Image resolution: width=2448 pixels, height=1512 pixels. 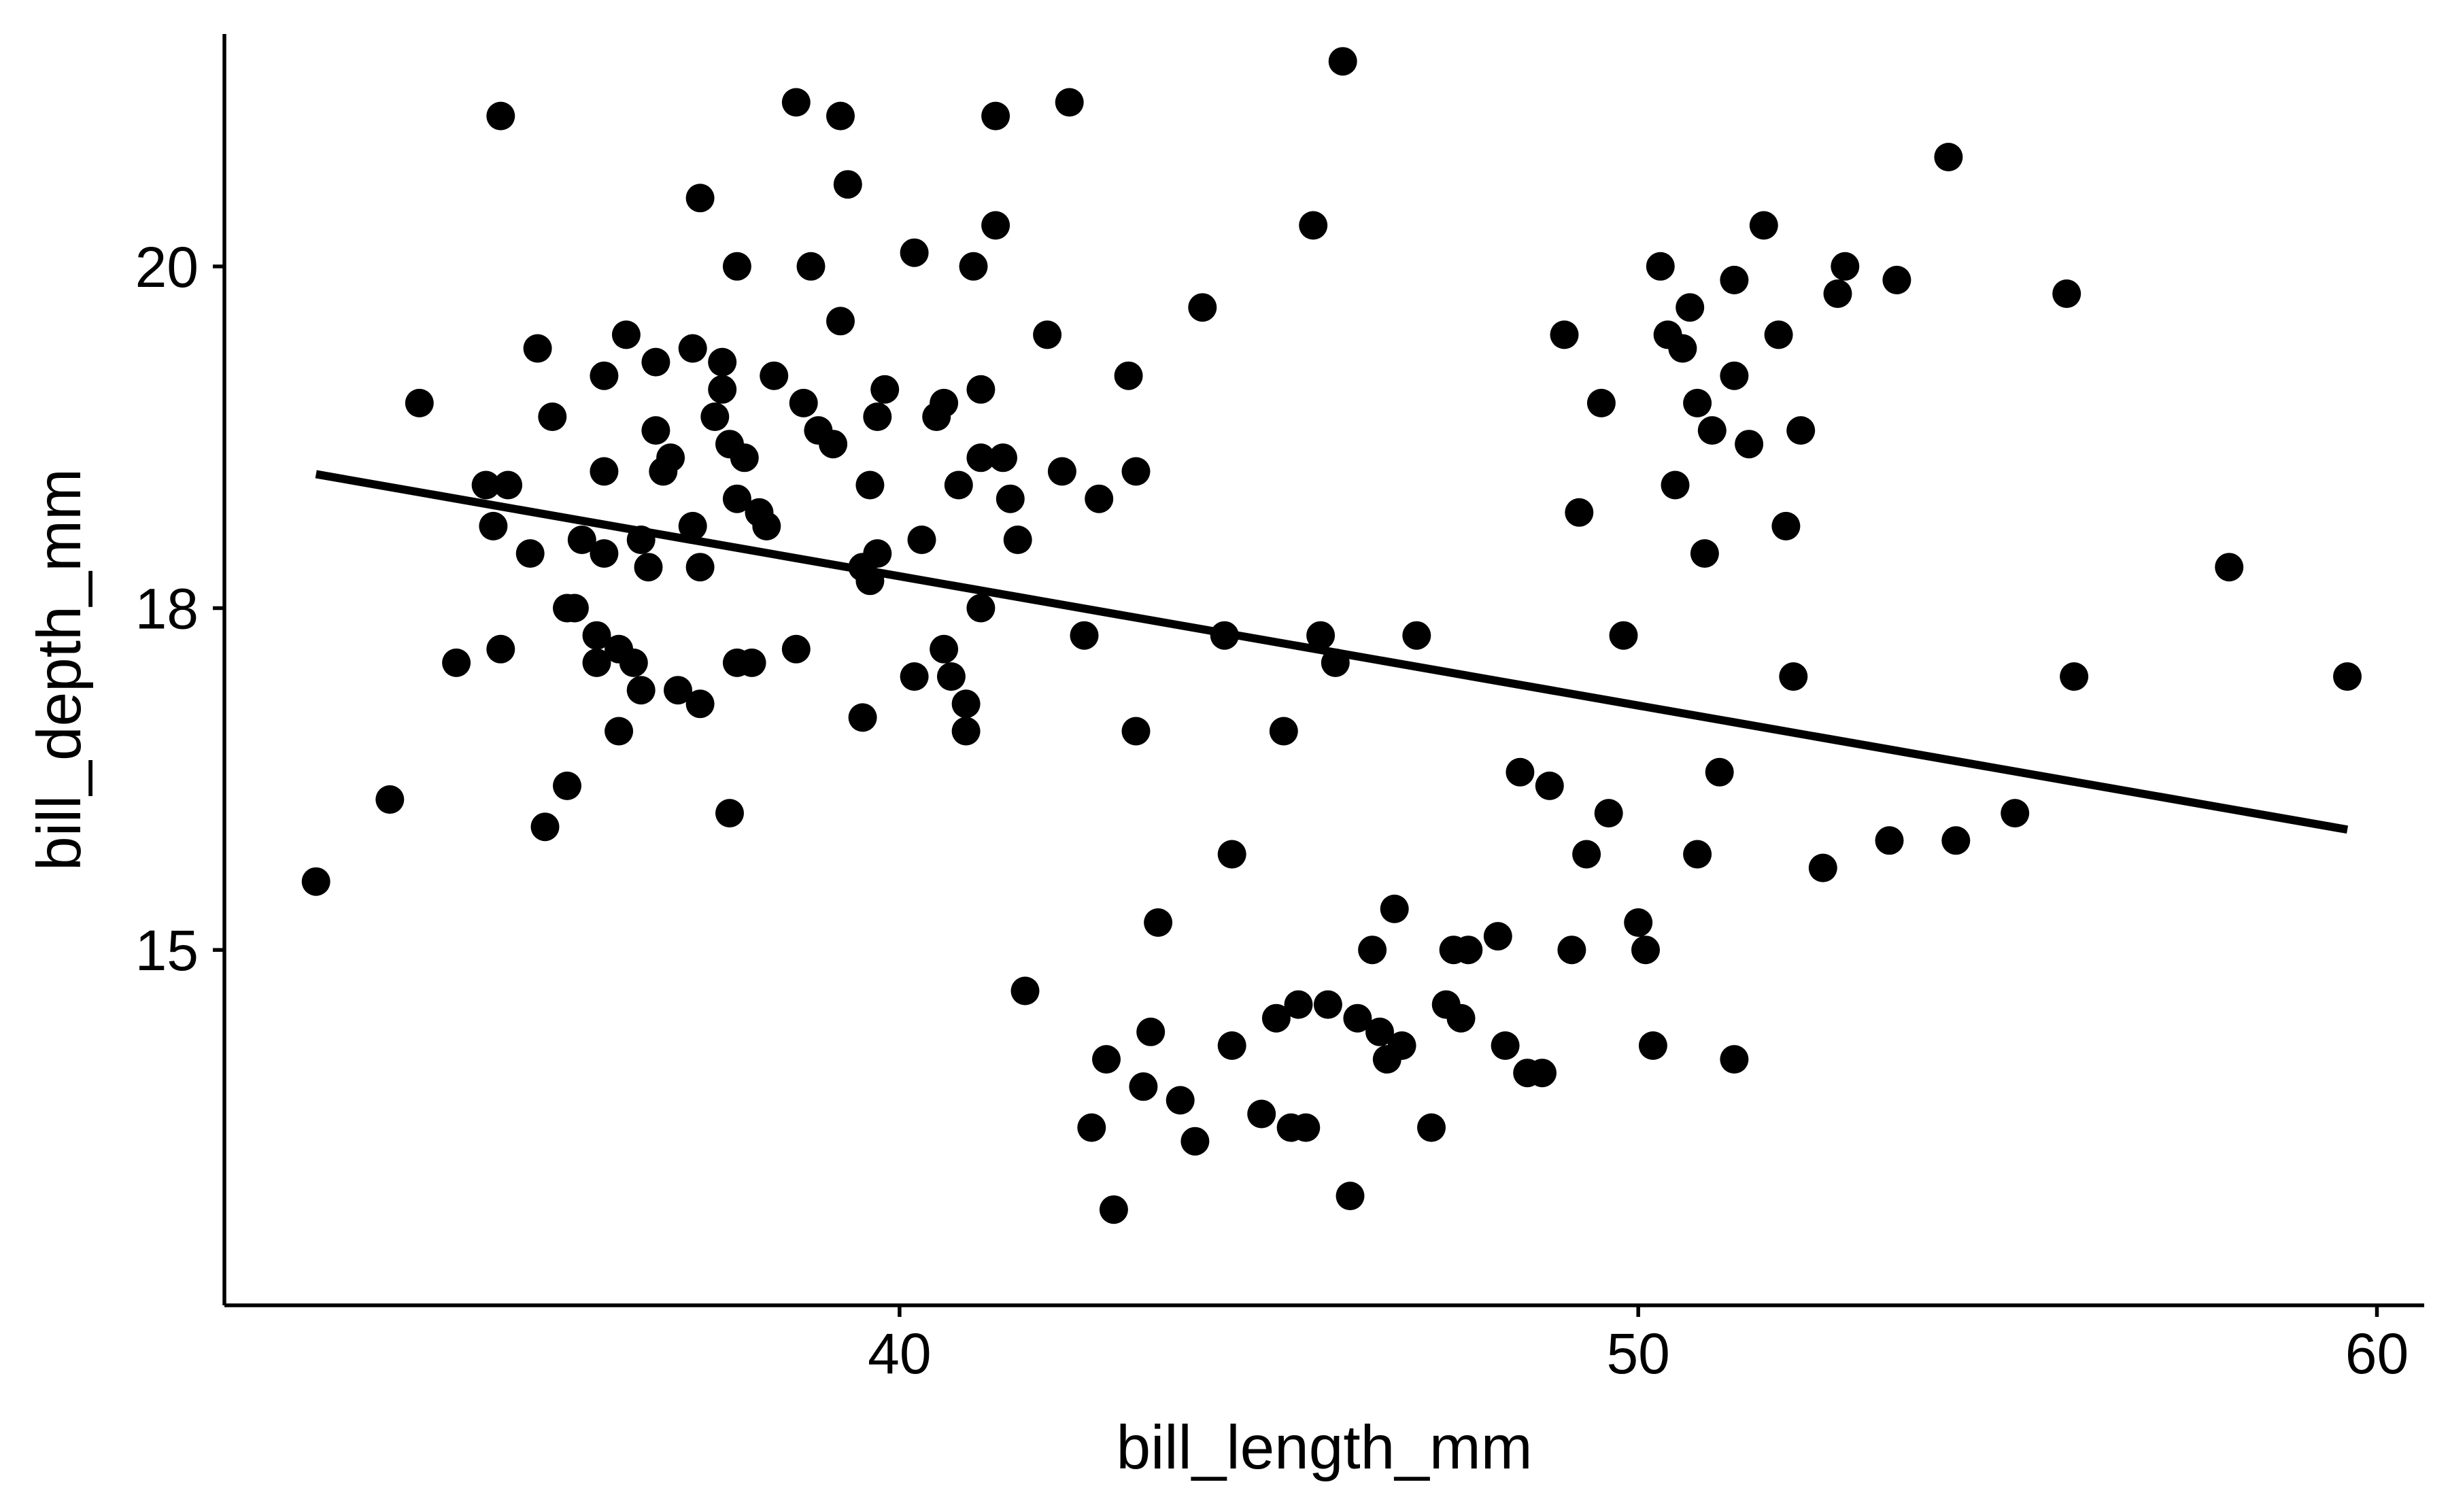 What do you see at coordinates (60, 669) in the screenshot?
I see `y-axis-title: bill_depth_mm` at bounding box center [60, 669].